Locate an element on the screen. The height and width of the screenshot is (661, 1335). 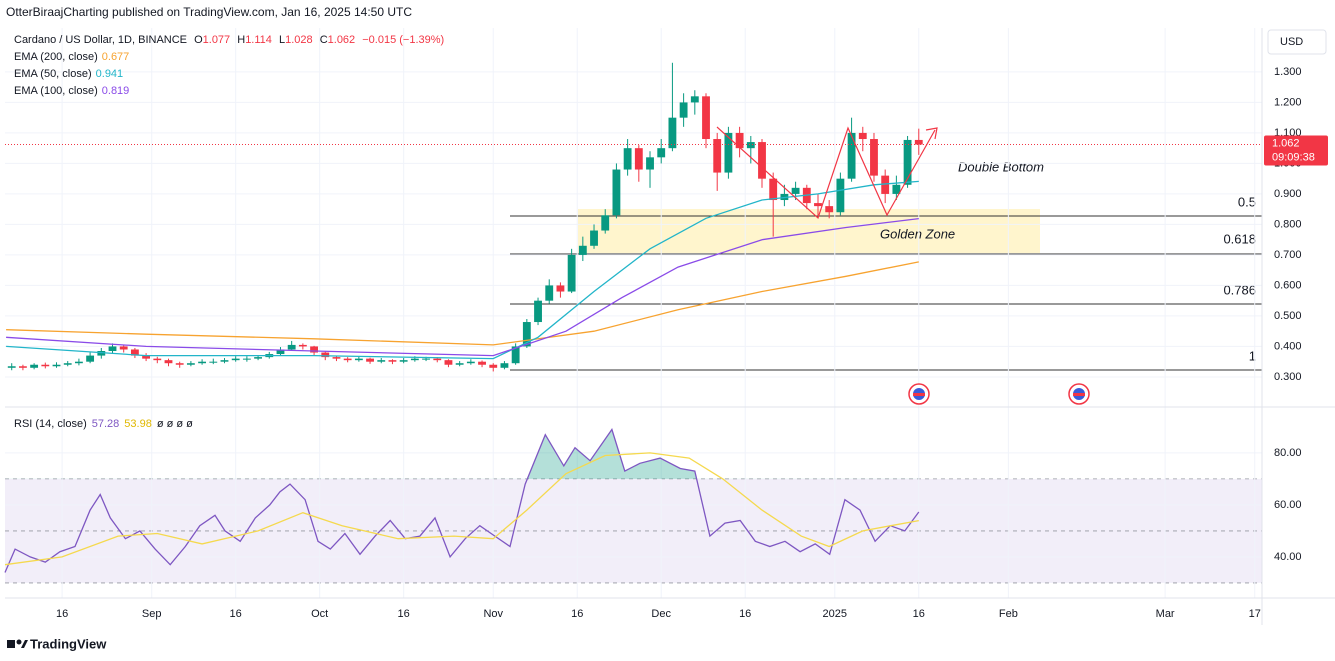
ohlc-value: 1.077 is located at coordinates (217, 40).